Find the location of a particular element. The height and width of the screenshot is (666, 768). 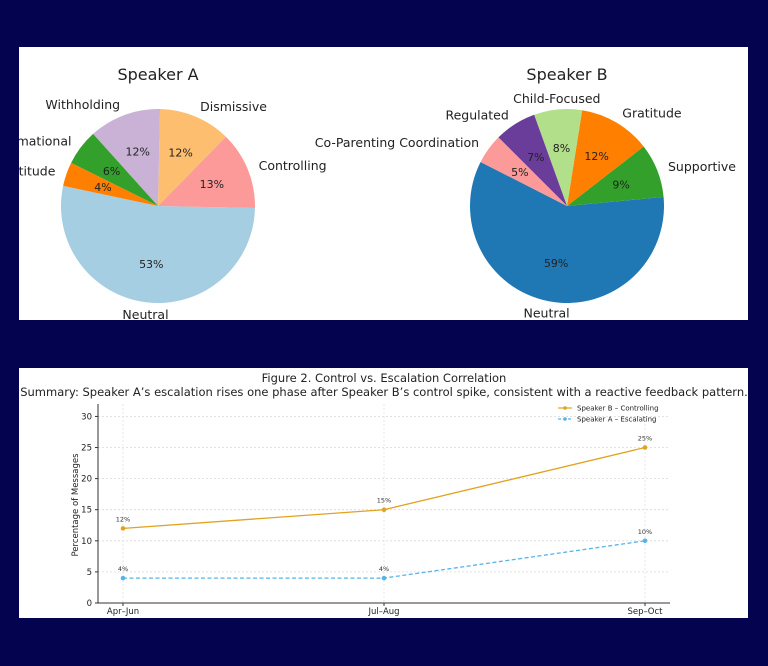

speaker-a-slice-label-neutral: Neutral is located at coordinates (145, 313).